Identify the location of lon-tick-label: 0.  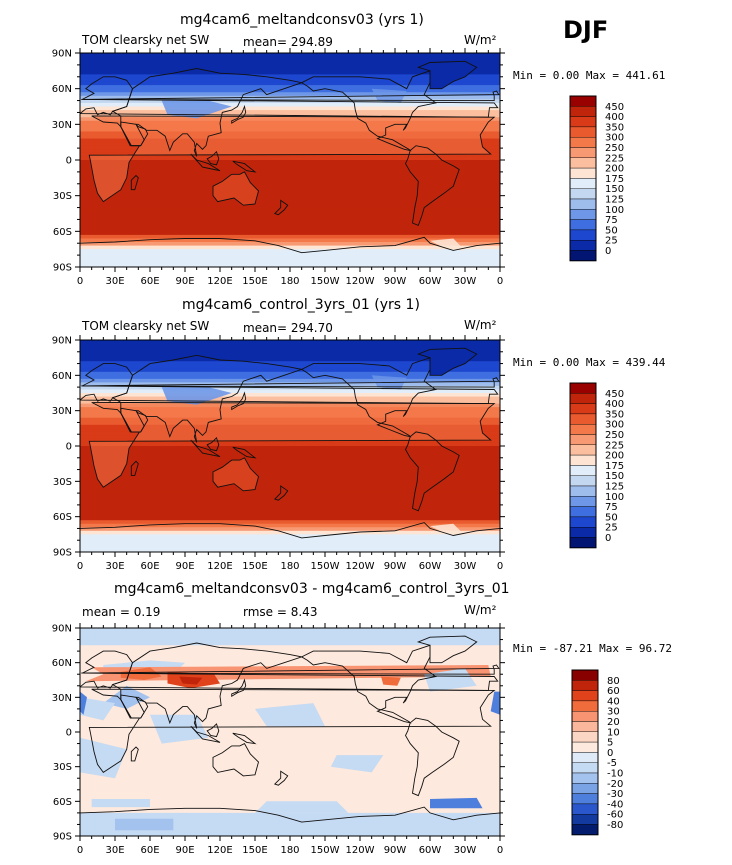
(80, 850).